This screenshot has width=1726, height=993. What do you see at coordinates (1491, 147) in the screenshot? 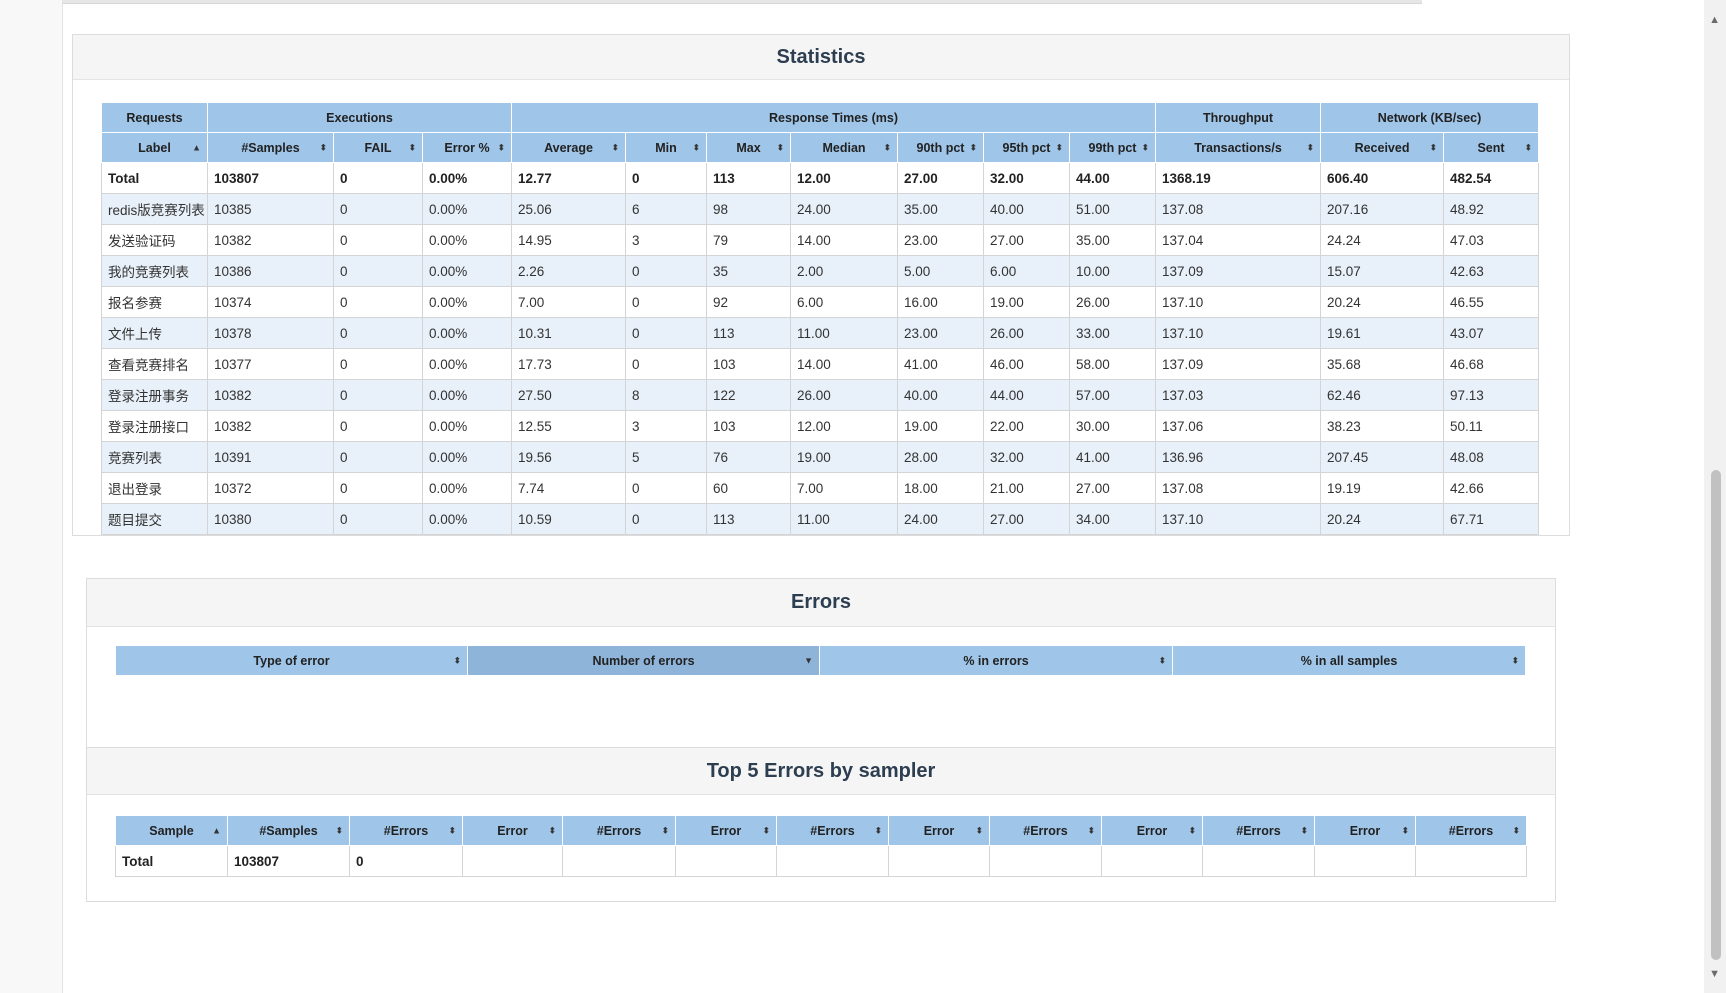
I see `stats-col-13: Sent ⬍` at bounding box center [1491, 147].